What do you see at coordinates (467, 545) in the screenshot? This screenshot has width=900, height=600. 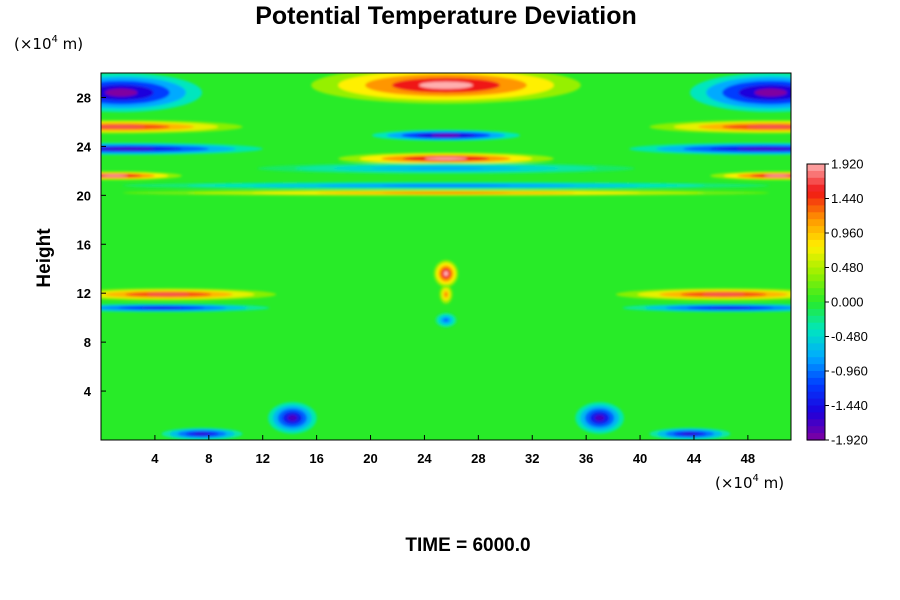 I see `time-label: TIME = 6000.0` at bounding box center [467, 545].